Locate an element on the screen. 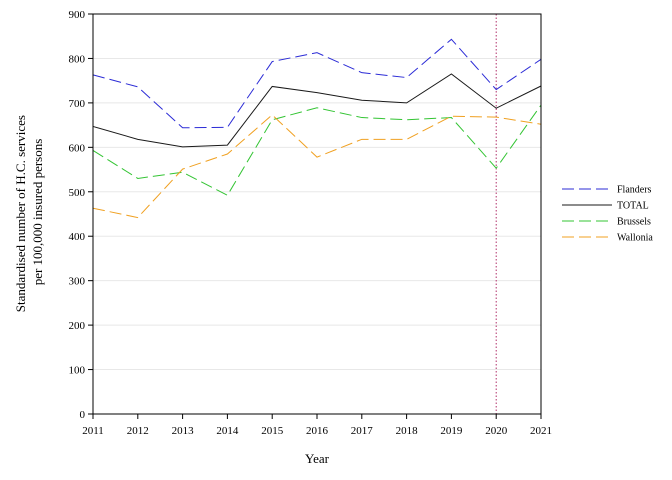 The image size is (672, 480). x-tick-label: 2021 is located at coordinates (541, 431).